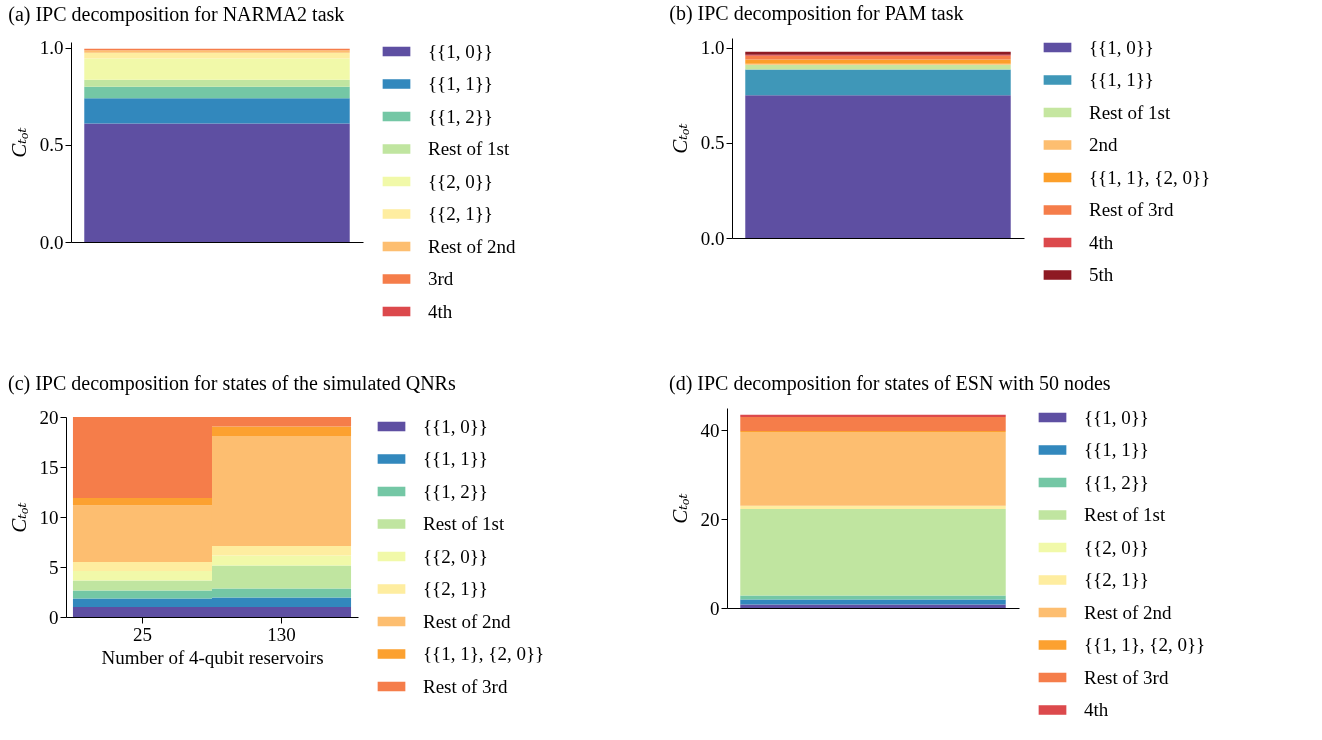 The width and height of the screenshot is (1322, 740). Describe the element at coordinates (49, 517) in the screenshot. I see `y-tick-label: 10` at that location.